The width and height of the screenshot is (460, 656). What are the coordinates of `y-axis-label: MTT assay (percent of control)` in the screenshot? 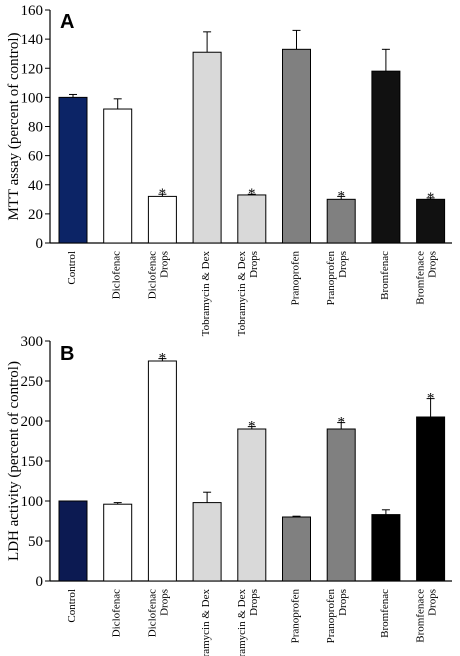 It's located at (14, 127).